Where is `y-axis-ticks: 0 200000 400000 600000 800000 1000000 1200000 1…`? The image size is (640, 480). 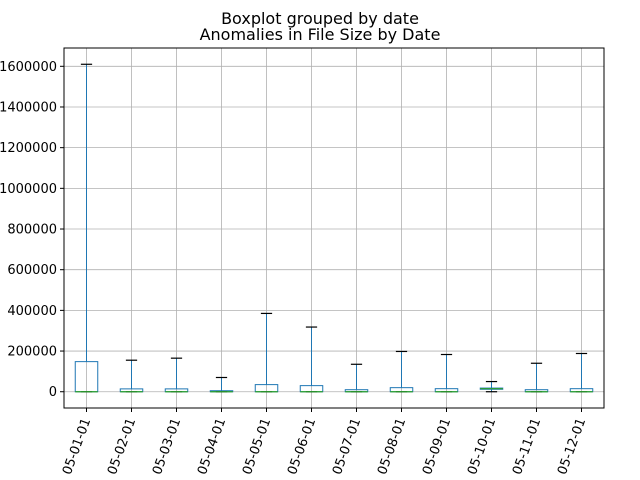
y-axis-ticks: 0 200000 400000 600000 800000 1000000 1200000 1… is located at coordinates (32, 230).